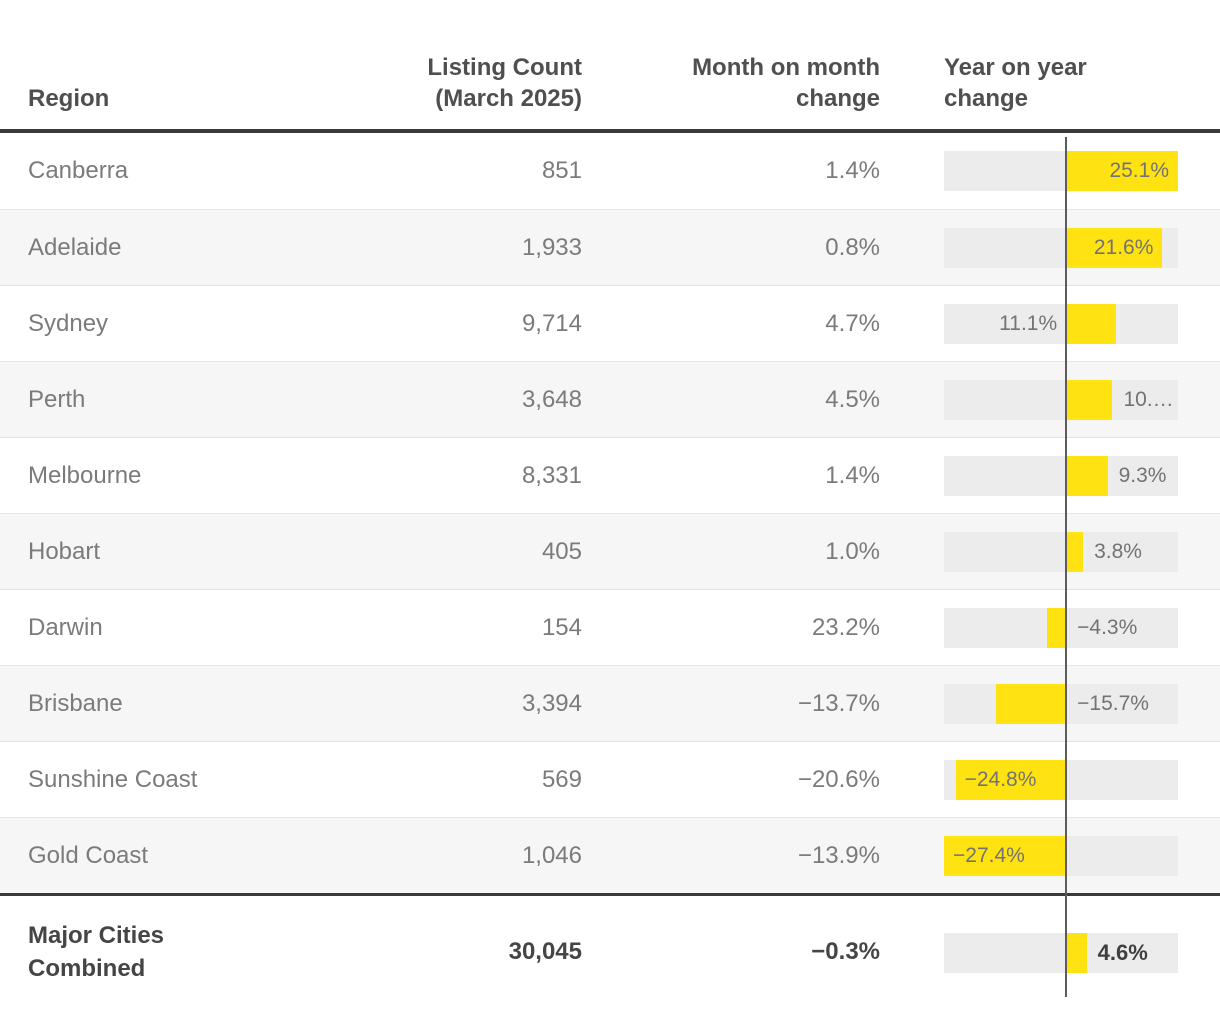  I want to click on column-header-yoy-change: Year on year change, so click(1029, 90).